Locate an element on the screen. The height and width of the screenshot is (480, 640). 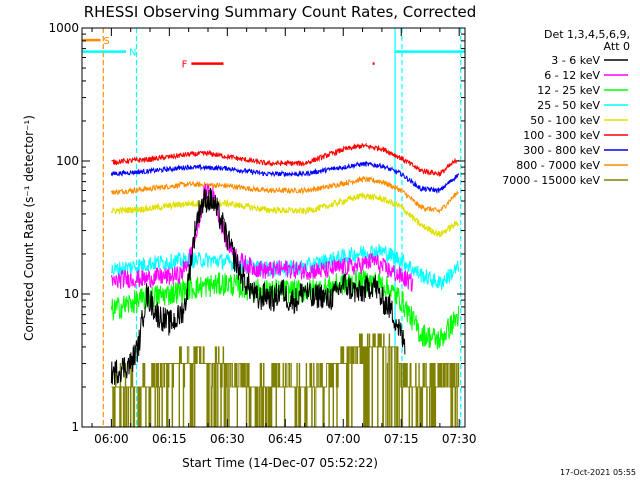
x-tick-label-4: 07:00 is located at coordinates (343, 439).